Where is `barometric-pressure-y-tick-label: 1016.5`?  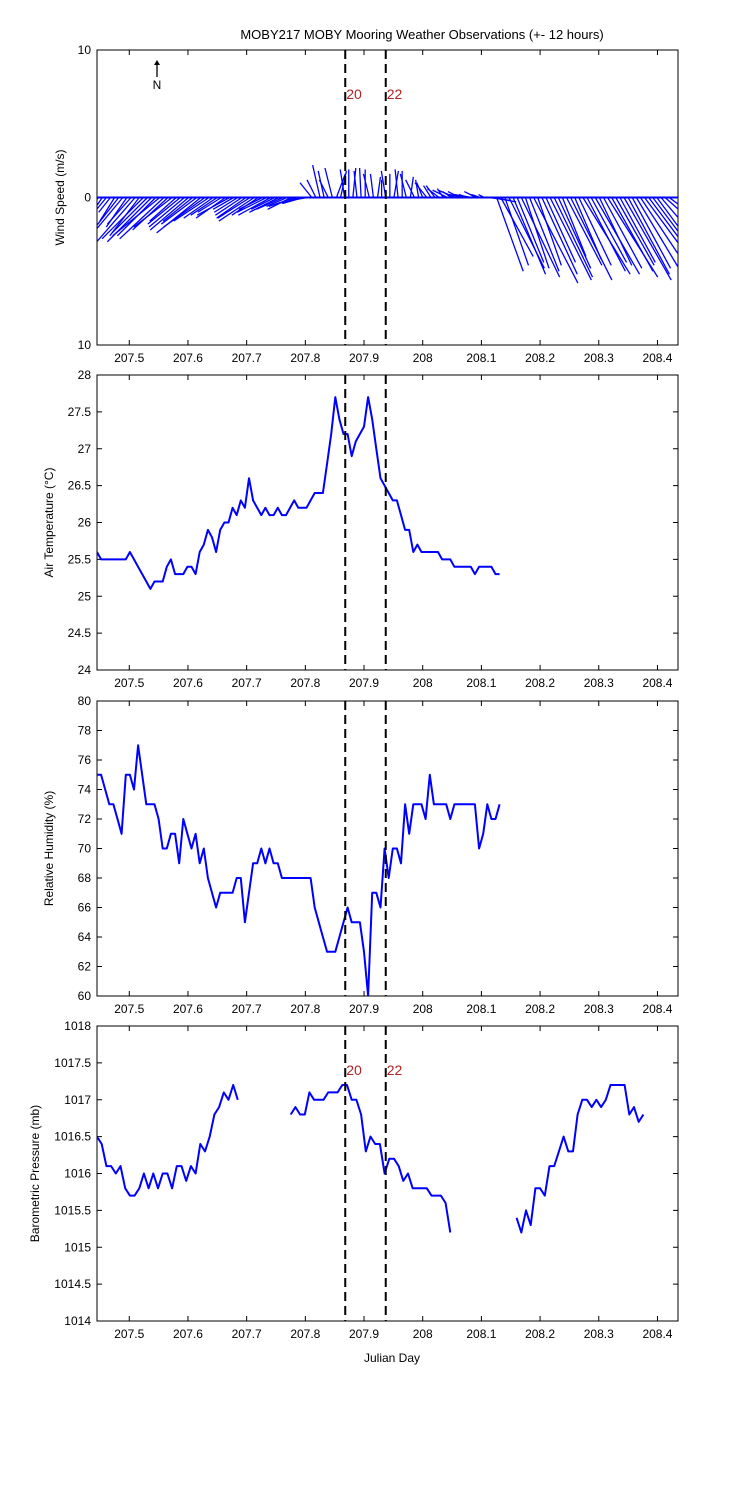
barometric-pressure-y-tick-label: 1016.5 is located at coordinates (72, 1137).